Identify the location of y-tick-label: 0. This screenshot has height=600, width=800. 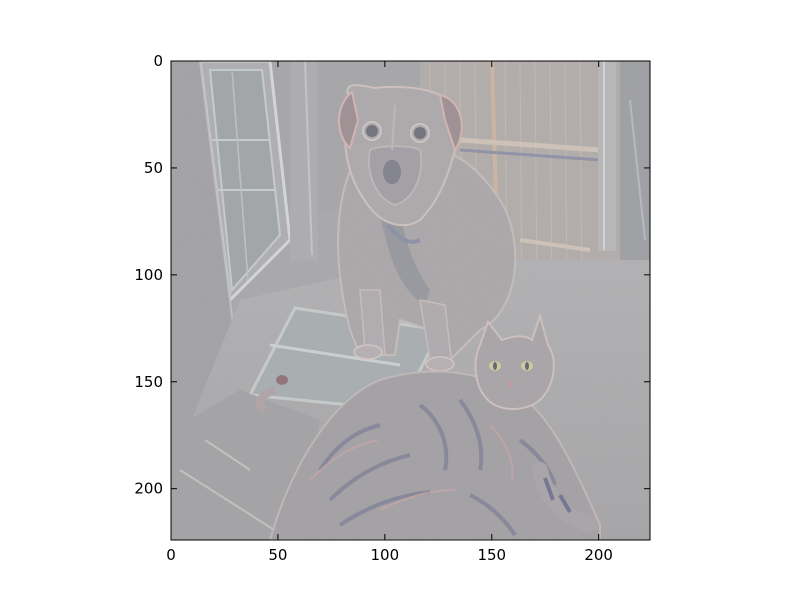
(158, 61).